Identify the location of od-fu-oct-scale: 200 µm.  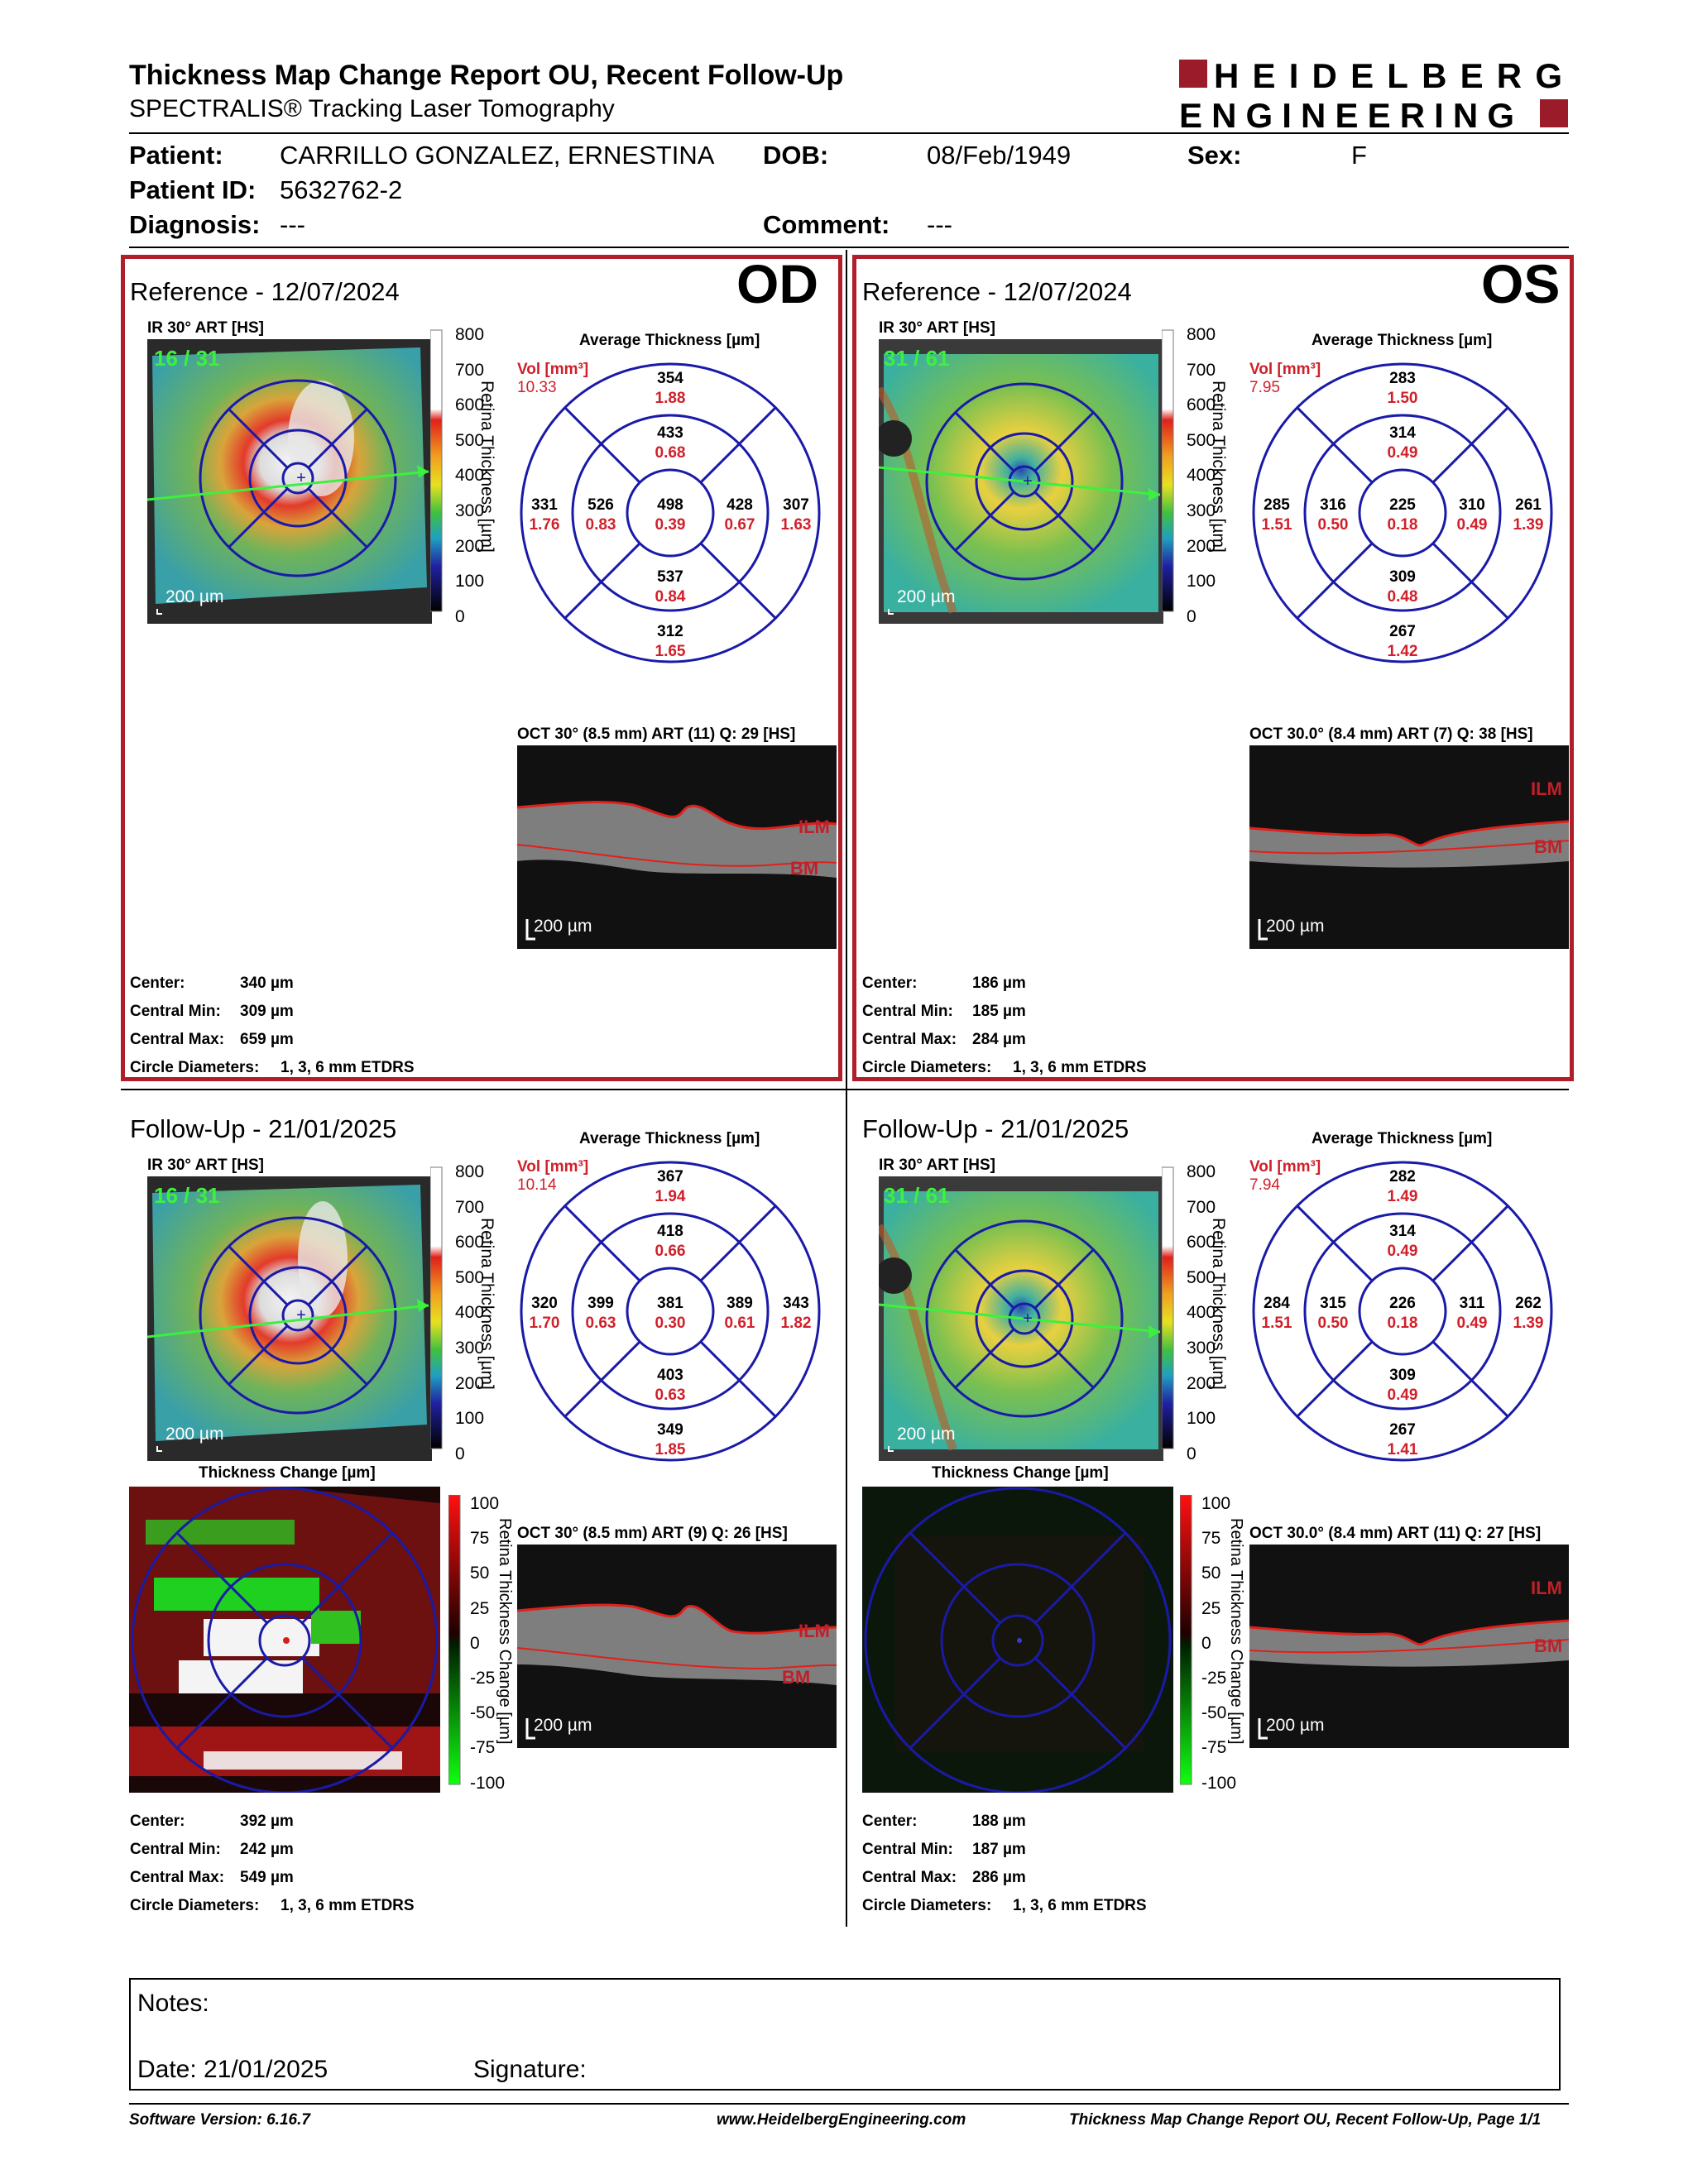
(563, 1725).